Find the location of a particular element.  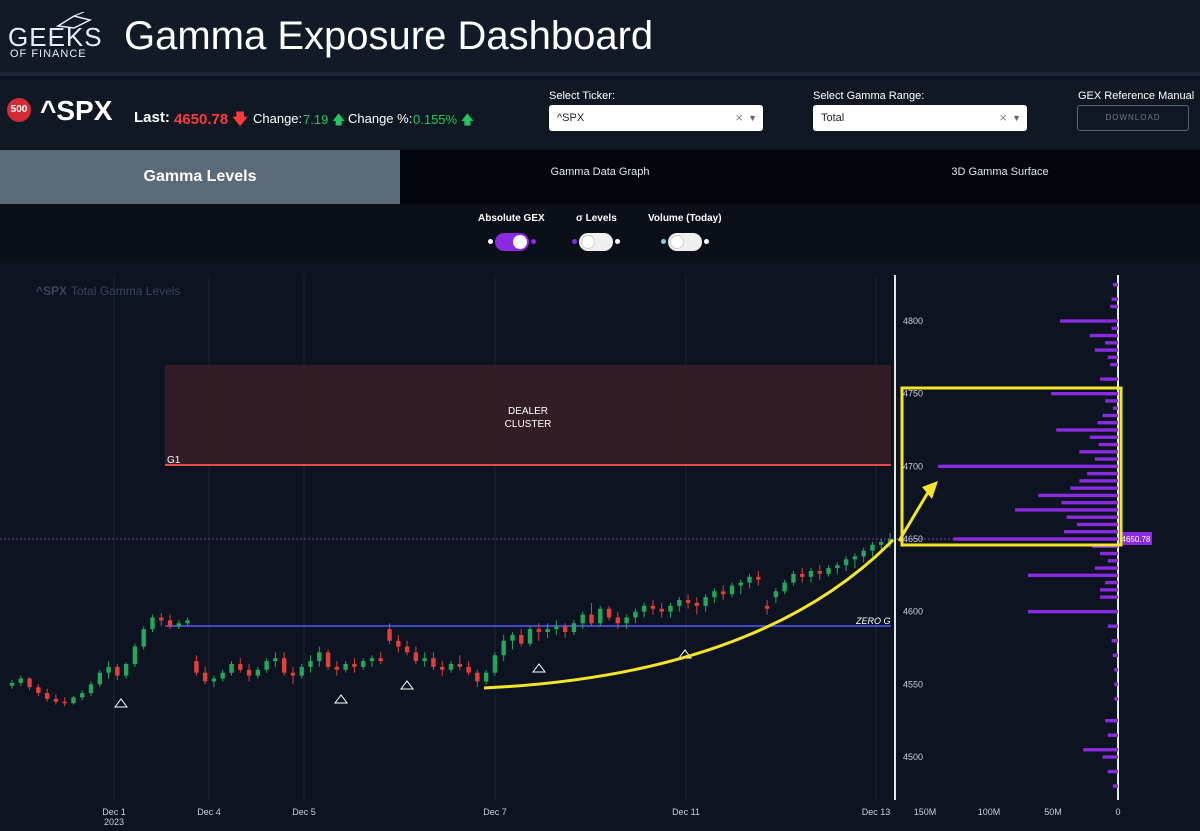

tab-gamma-data-graph: Gamma Data Graph is located at coordinates (600, 172).